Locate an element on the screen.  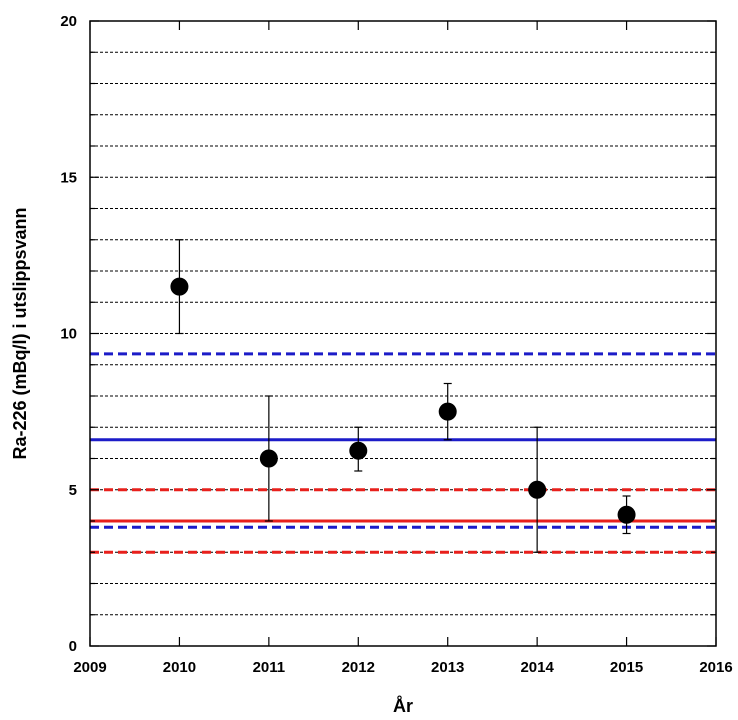
x-tick-label: 2014 is located at coordinates (537, 667).